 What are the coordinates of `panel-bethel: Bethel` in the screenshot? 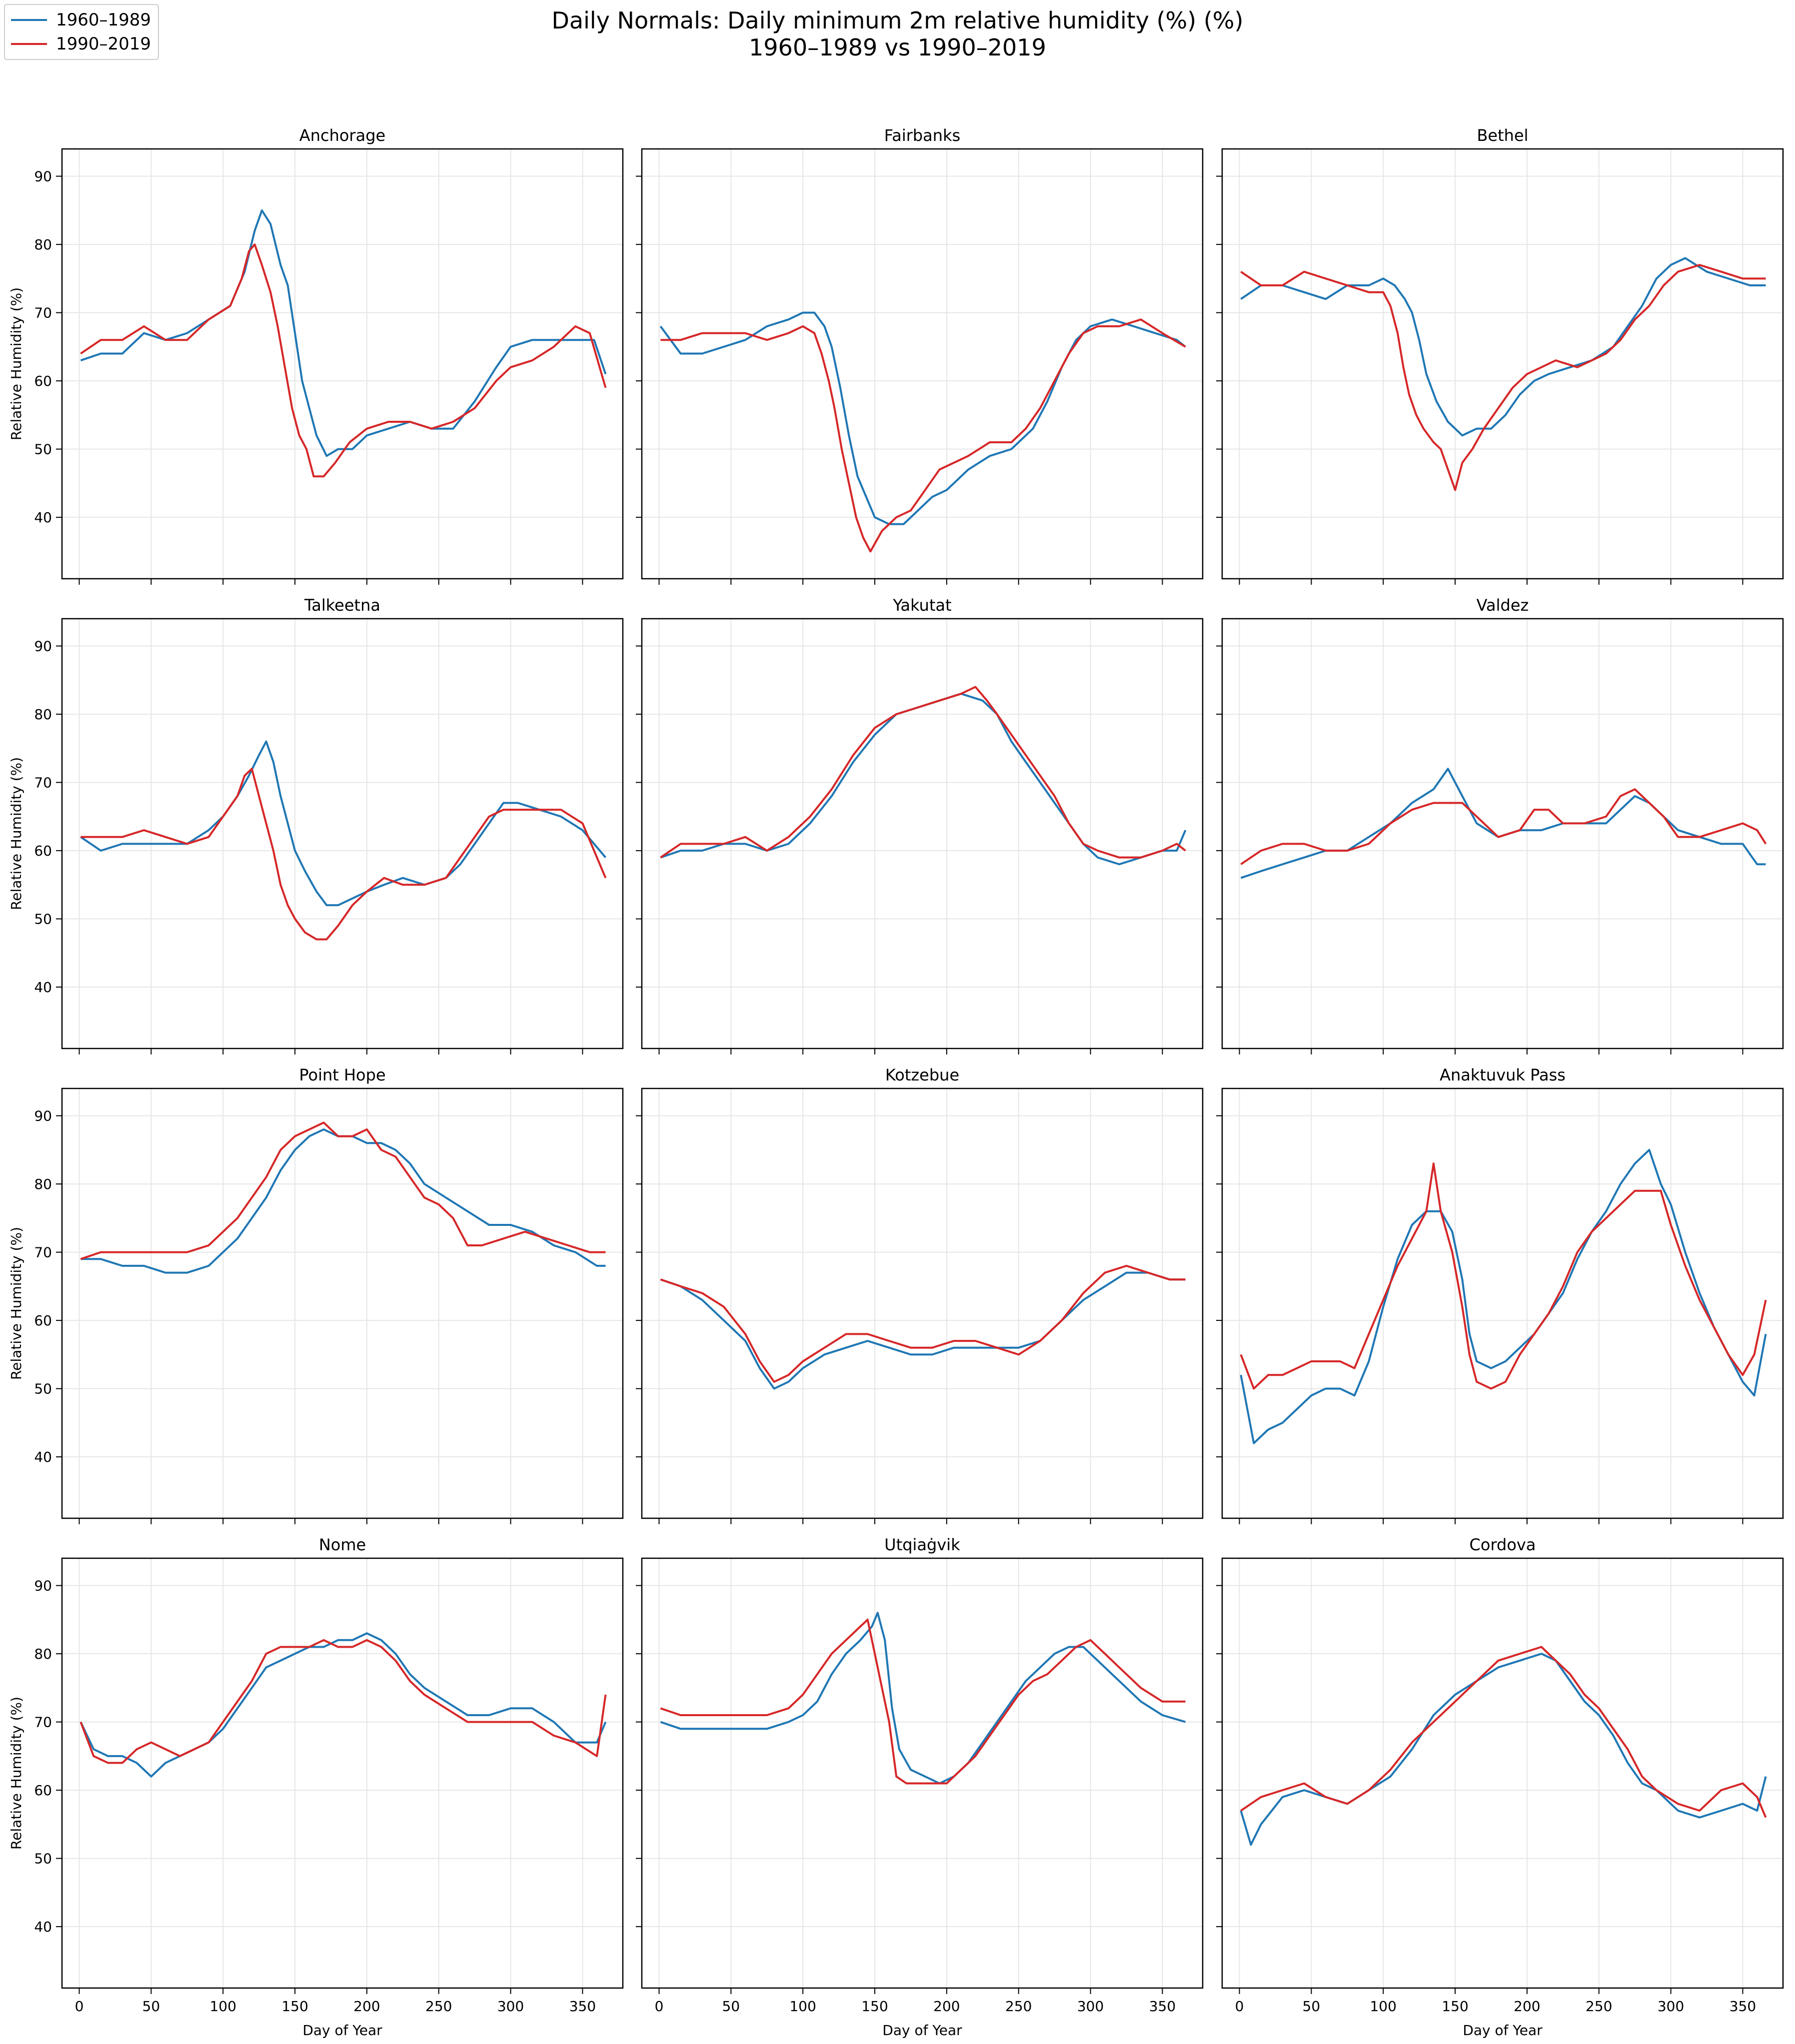 It's located at (1500, 355).